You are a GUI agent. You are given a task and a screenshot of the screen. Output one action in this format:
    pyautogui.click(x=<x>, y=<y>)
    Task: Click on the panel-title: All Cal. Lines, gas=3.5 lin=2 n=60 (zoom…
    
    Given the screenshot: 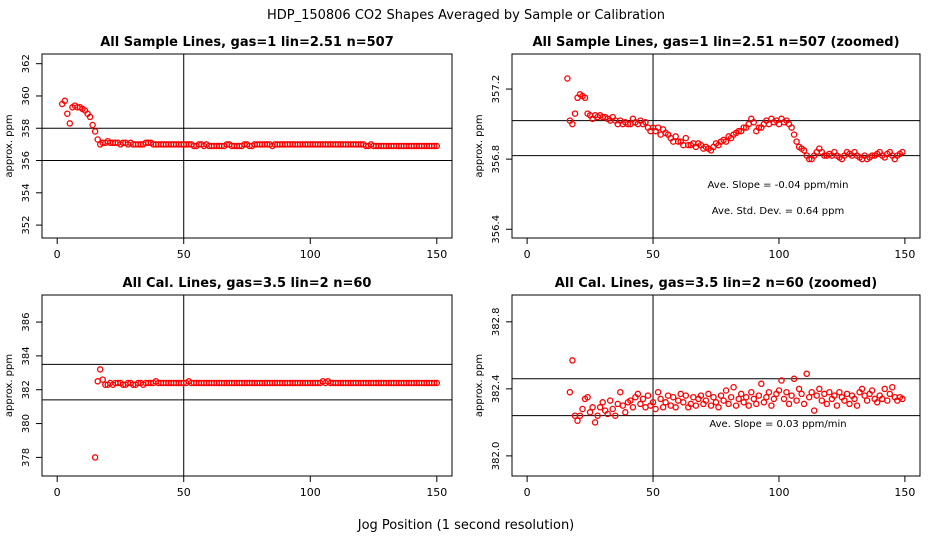 What is the action you would take?
    pyautogui.click(x=716, y=283)
    